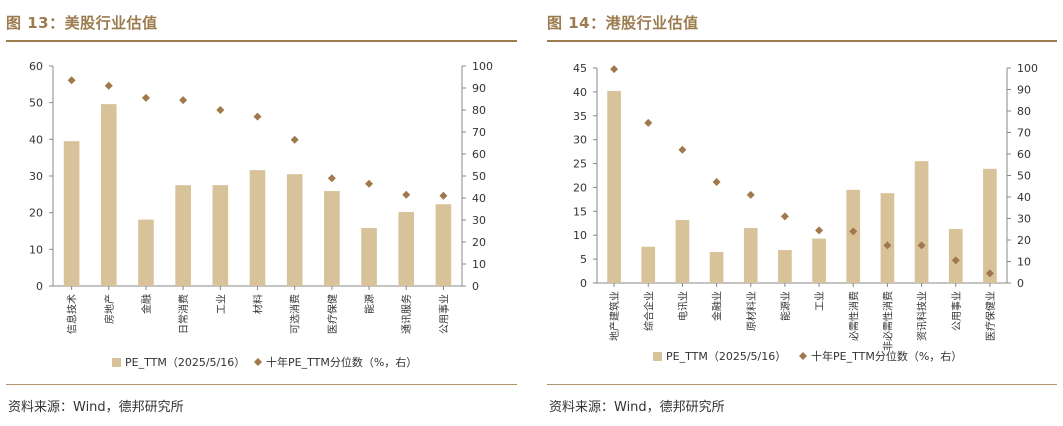 The width and height of the screenshot is (1063, 426). Describe the element at coordinates (583, 259) in the screenshot. I see `left-tick-label: 5` at that location.